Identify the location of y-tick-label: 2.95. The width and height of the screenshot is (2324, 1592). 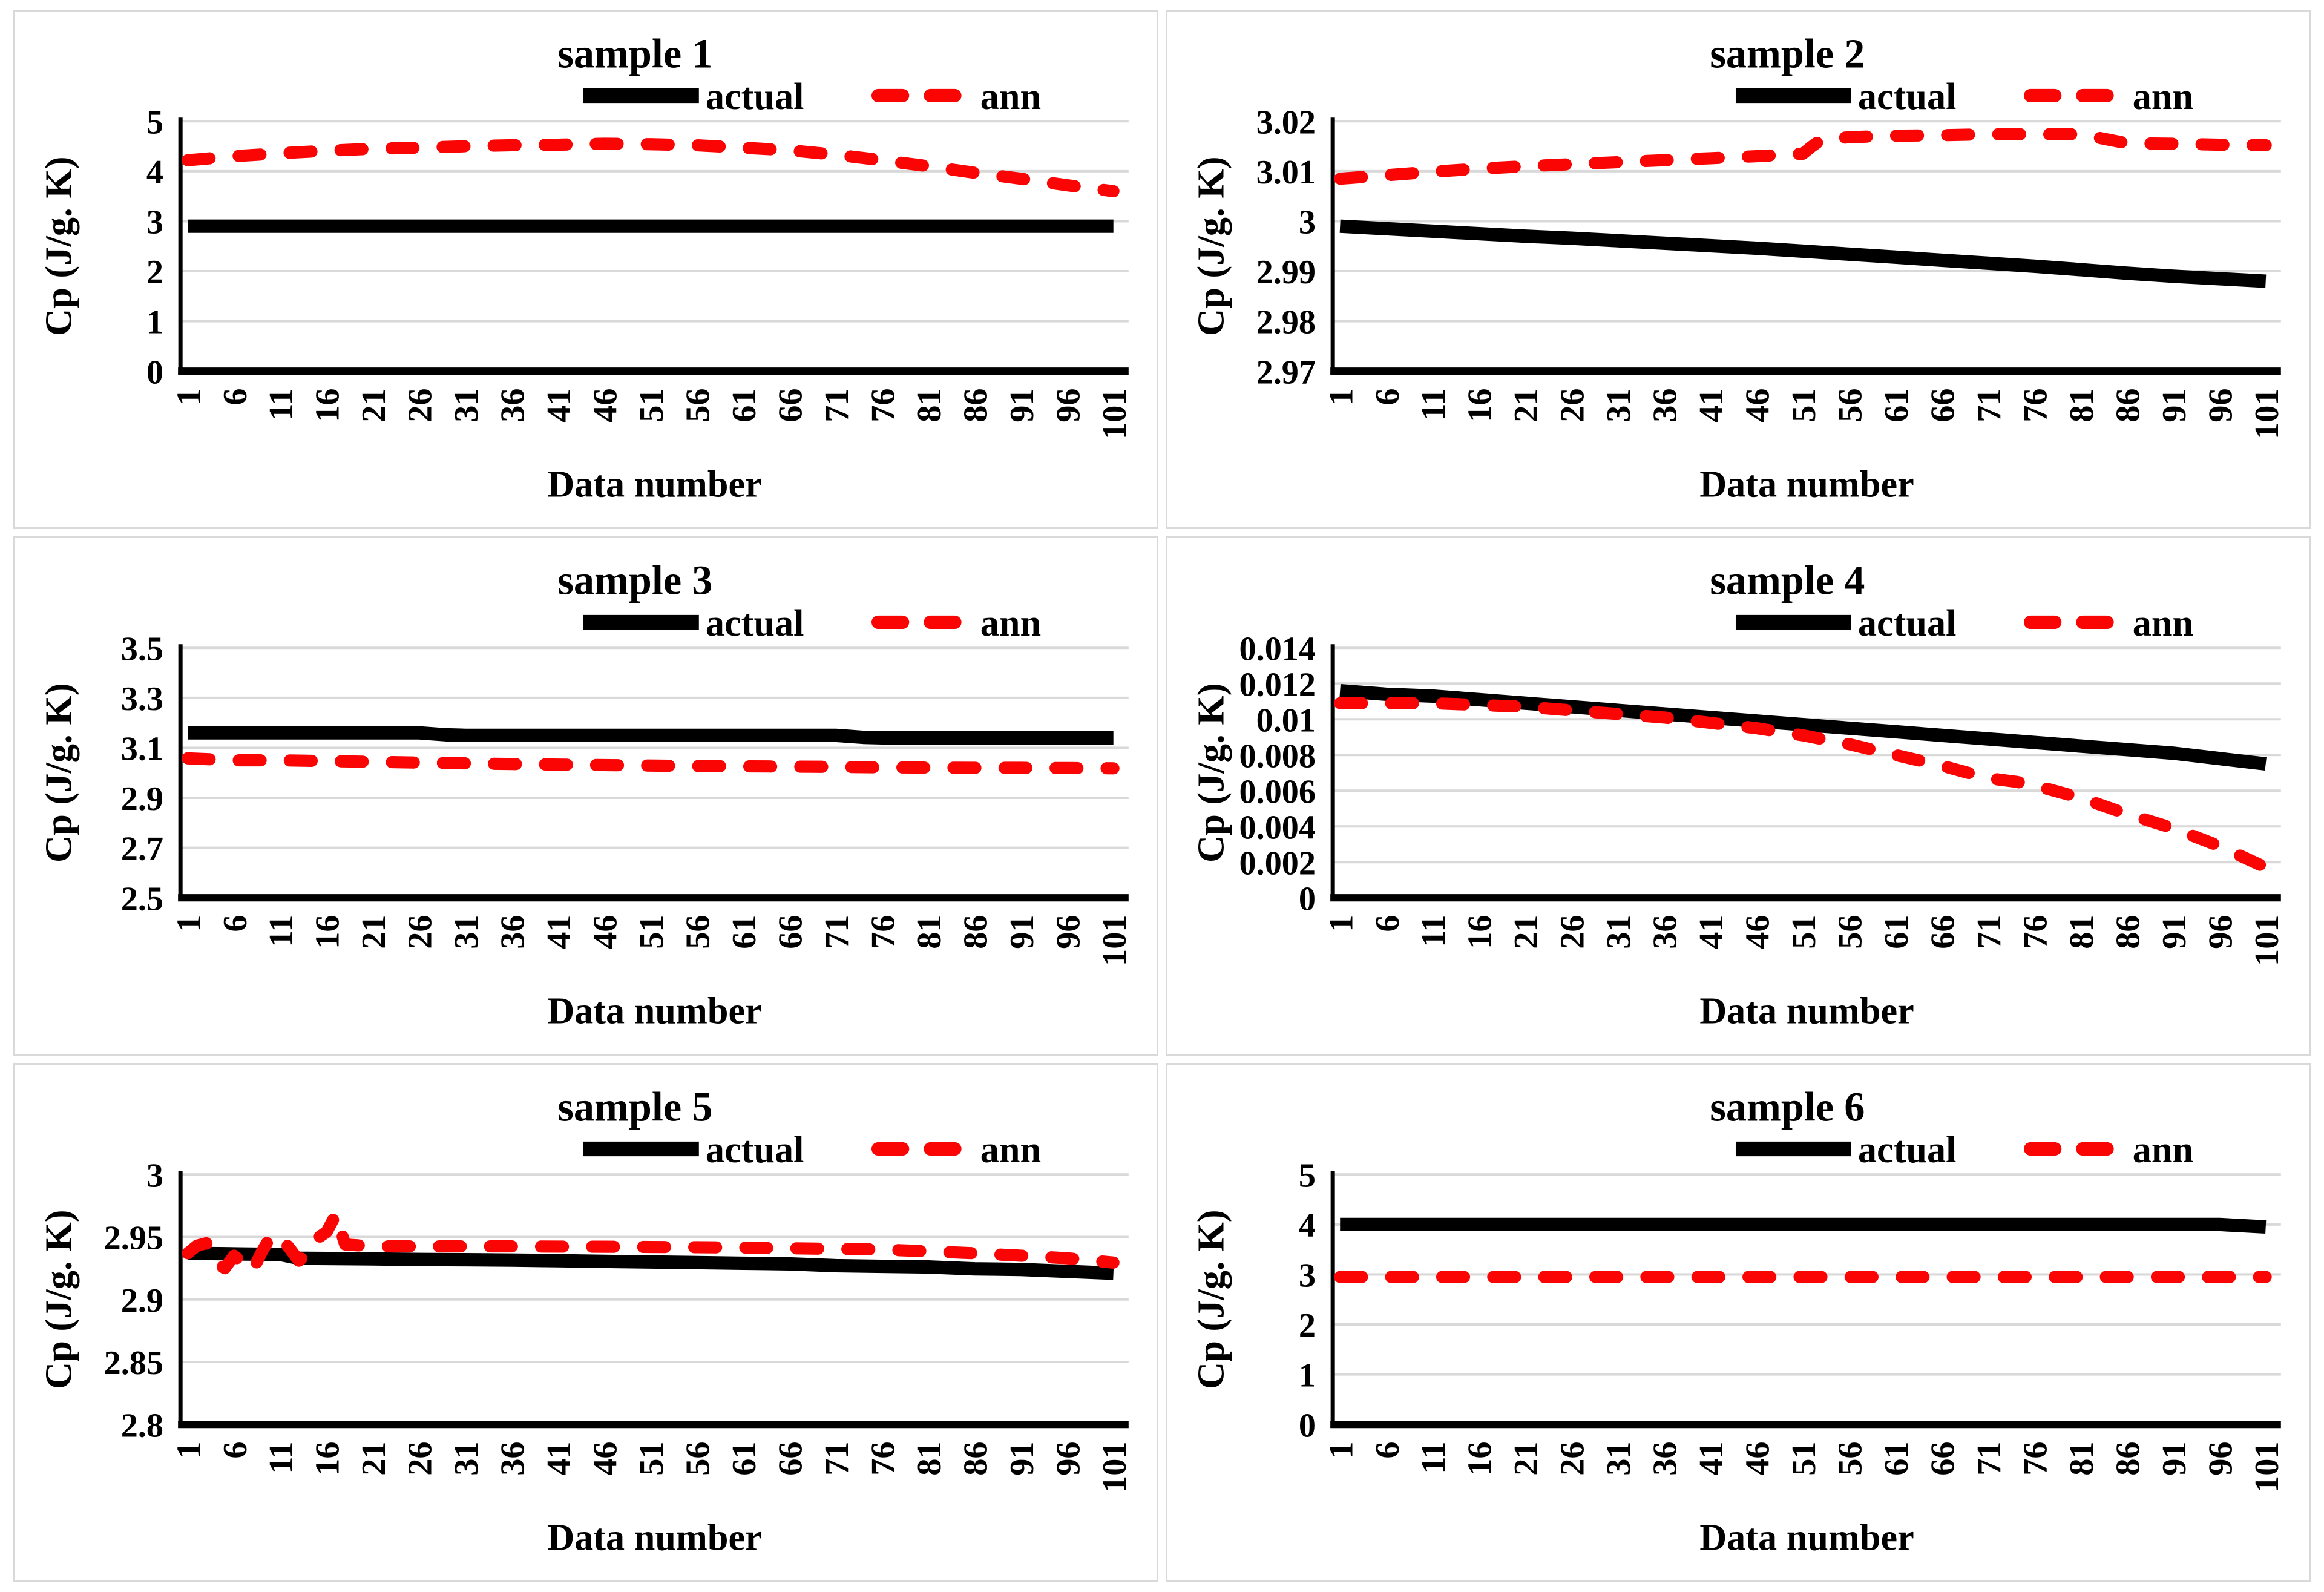
(133, 1238).